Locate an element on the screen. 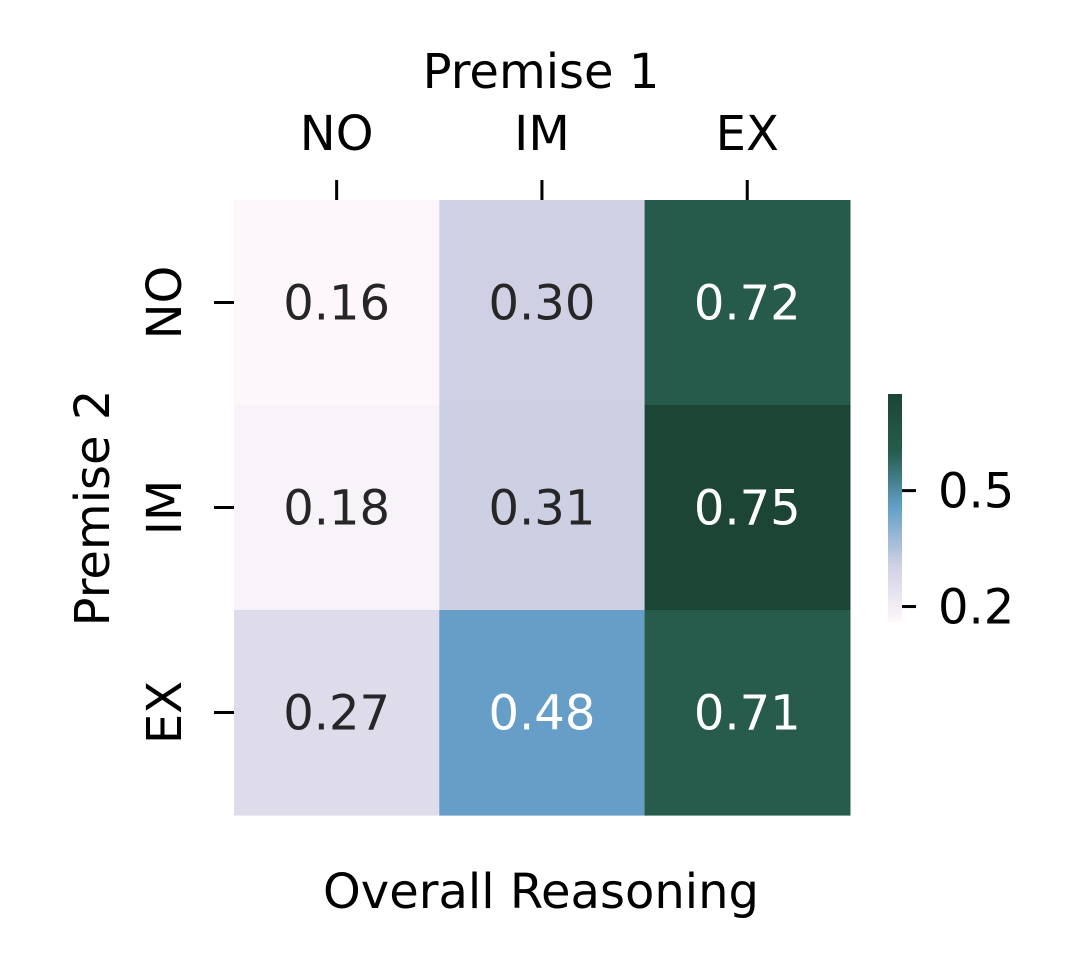 The height and width of the screenshot is (967, 1080). cell-value-label: 0.18 is located at coordinates (336, 509).